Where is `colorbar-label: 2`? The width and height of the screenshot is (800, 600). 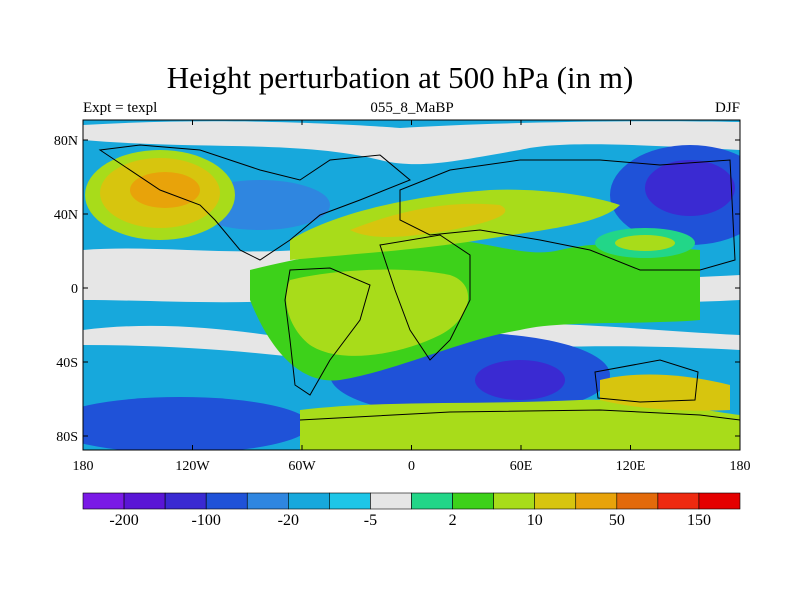
colorbar-label: 2 is located at coordinates (453, 520).